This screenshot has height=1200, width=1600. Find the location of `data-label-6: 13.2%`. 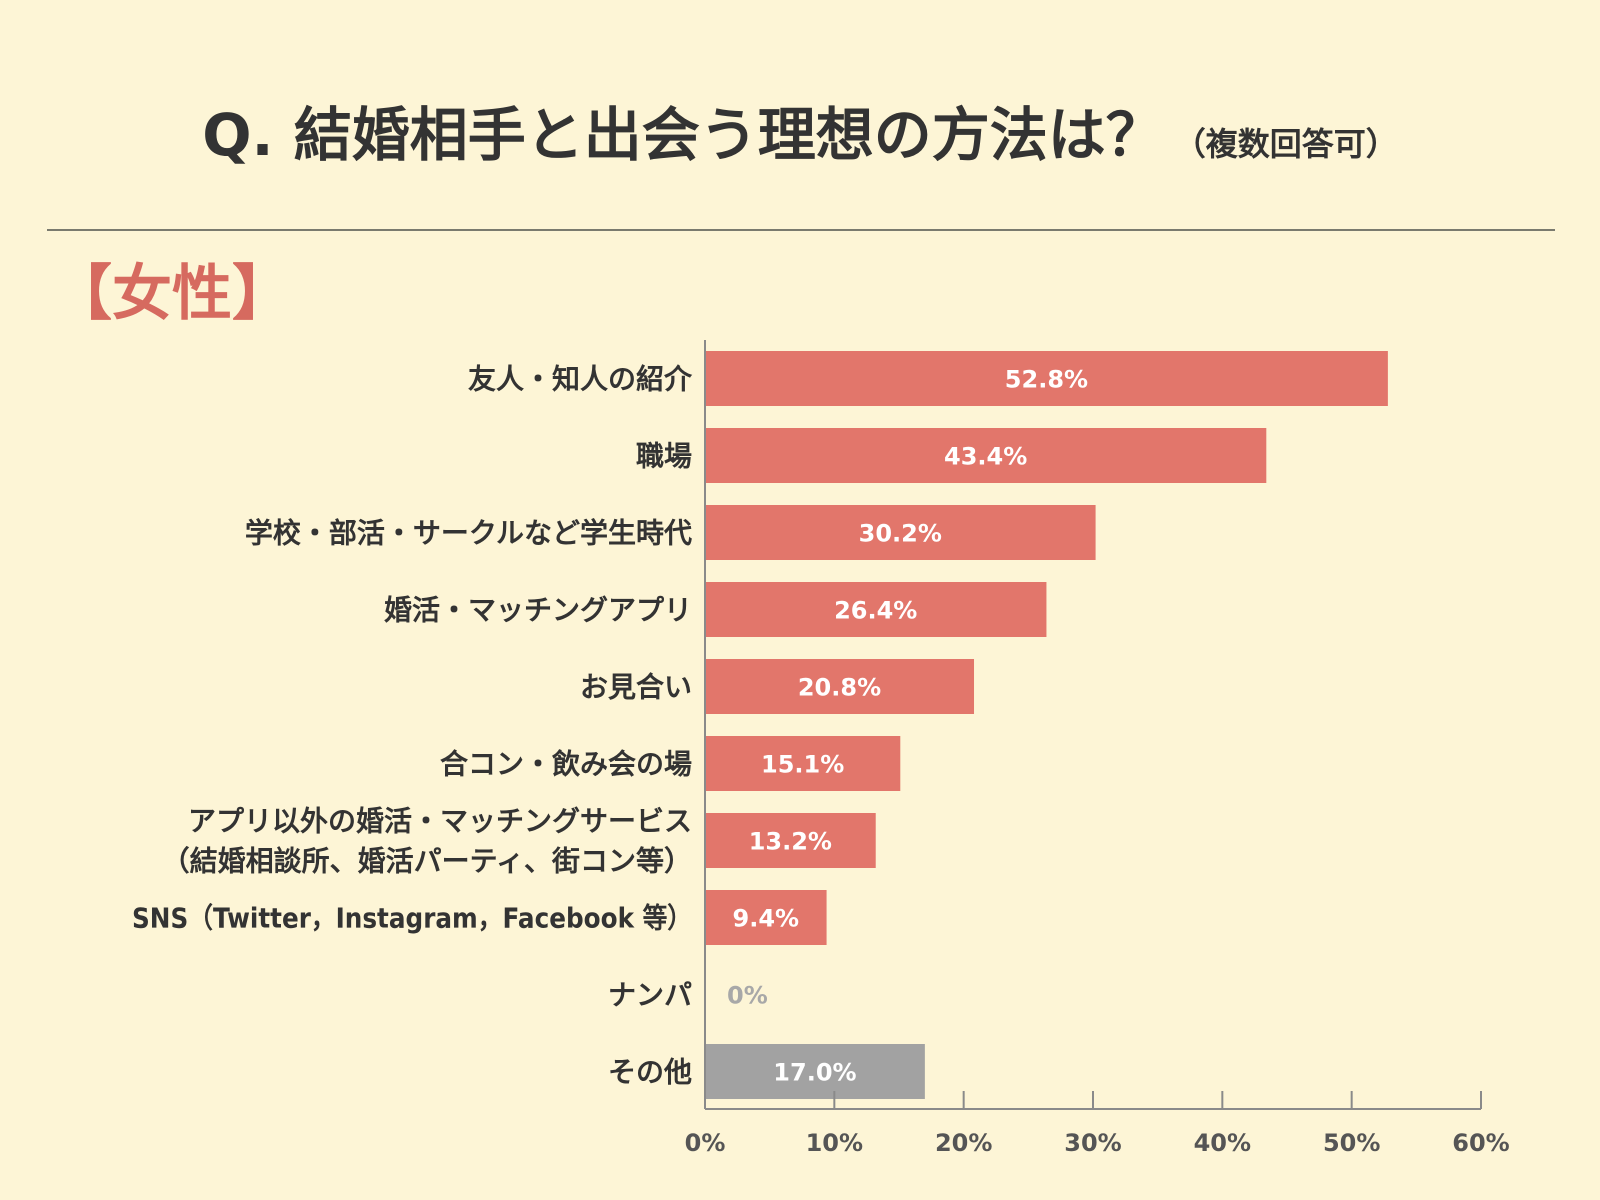

data-label-6: 13.2% is located at coordinates (790, 842).